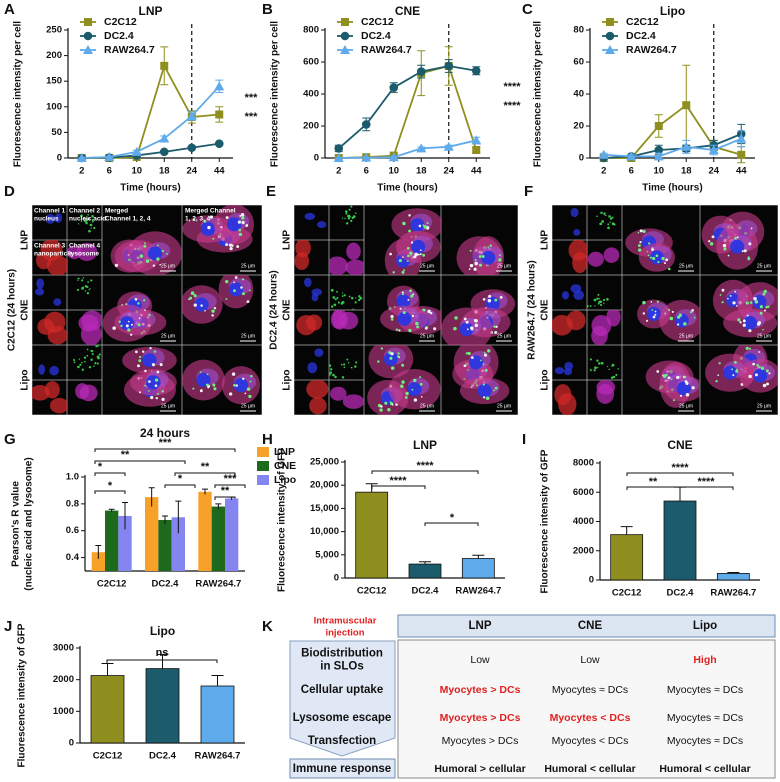 This screenshot has width=780, height=782. What do you see at coordinates (679, 445) in the screenshot?
I see `chart-title: CNE` at bounding box center [679, 445].